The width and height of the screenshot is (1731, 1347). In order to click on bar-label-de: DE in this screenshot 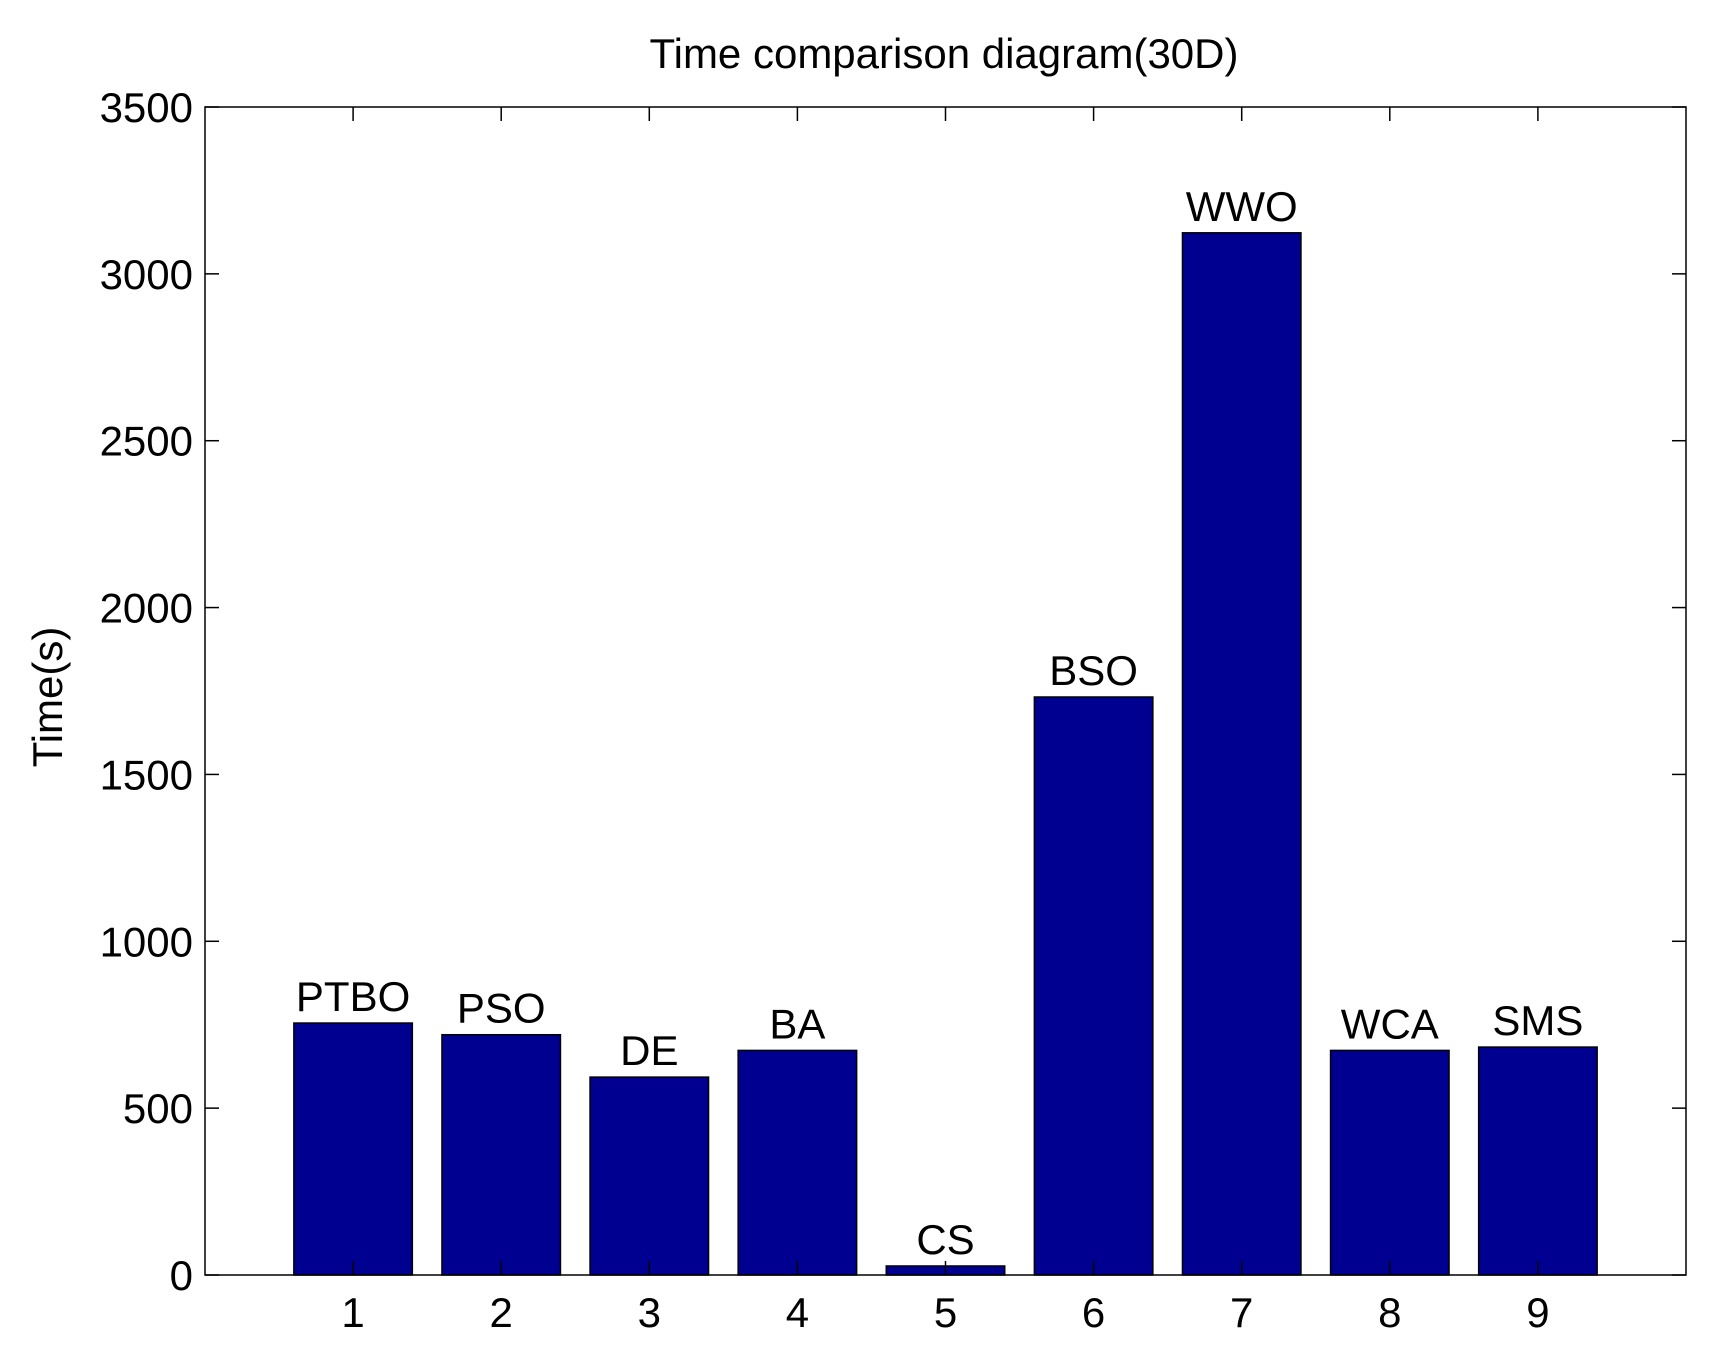, I will do `click(649, 1050)`.